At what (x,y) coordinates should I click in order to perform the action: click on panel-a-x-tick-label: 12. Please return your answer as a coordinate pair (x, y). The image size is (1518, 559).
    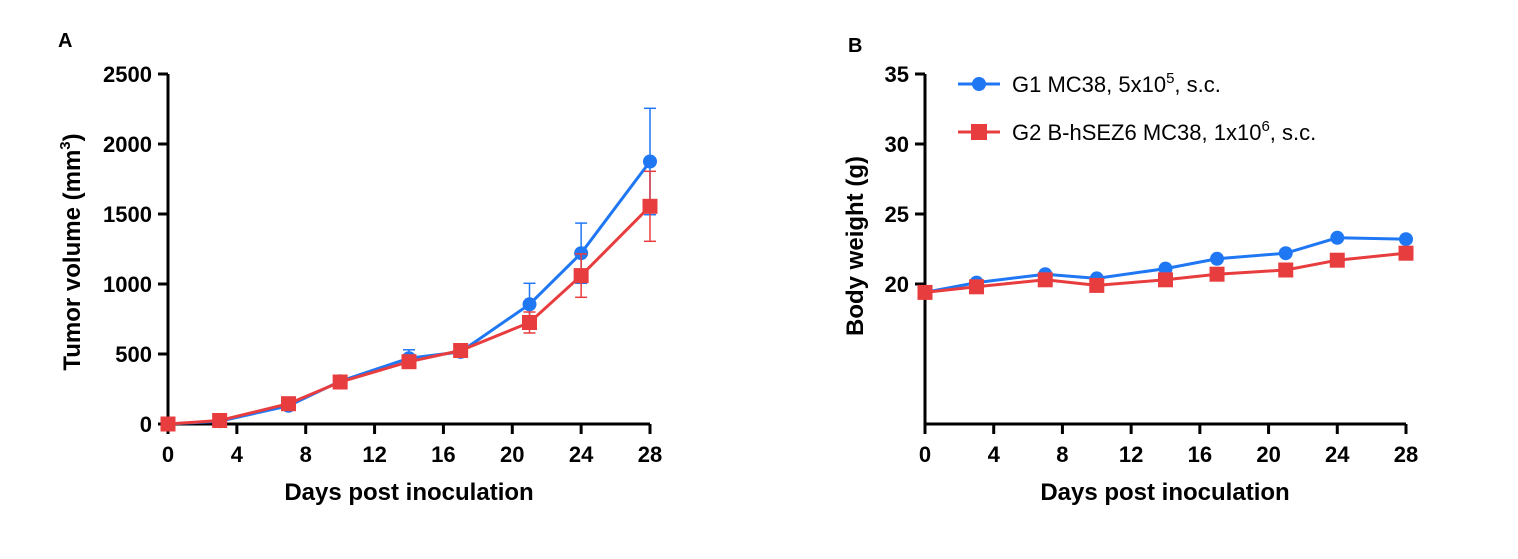
    Looking at the image, I should click on (374, 454).